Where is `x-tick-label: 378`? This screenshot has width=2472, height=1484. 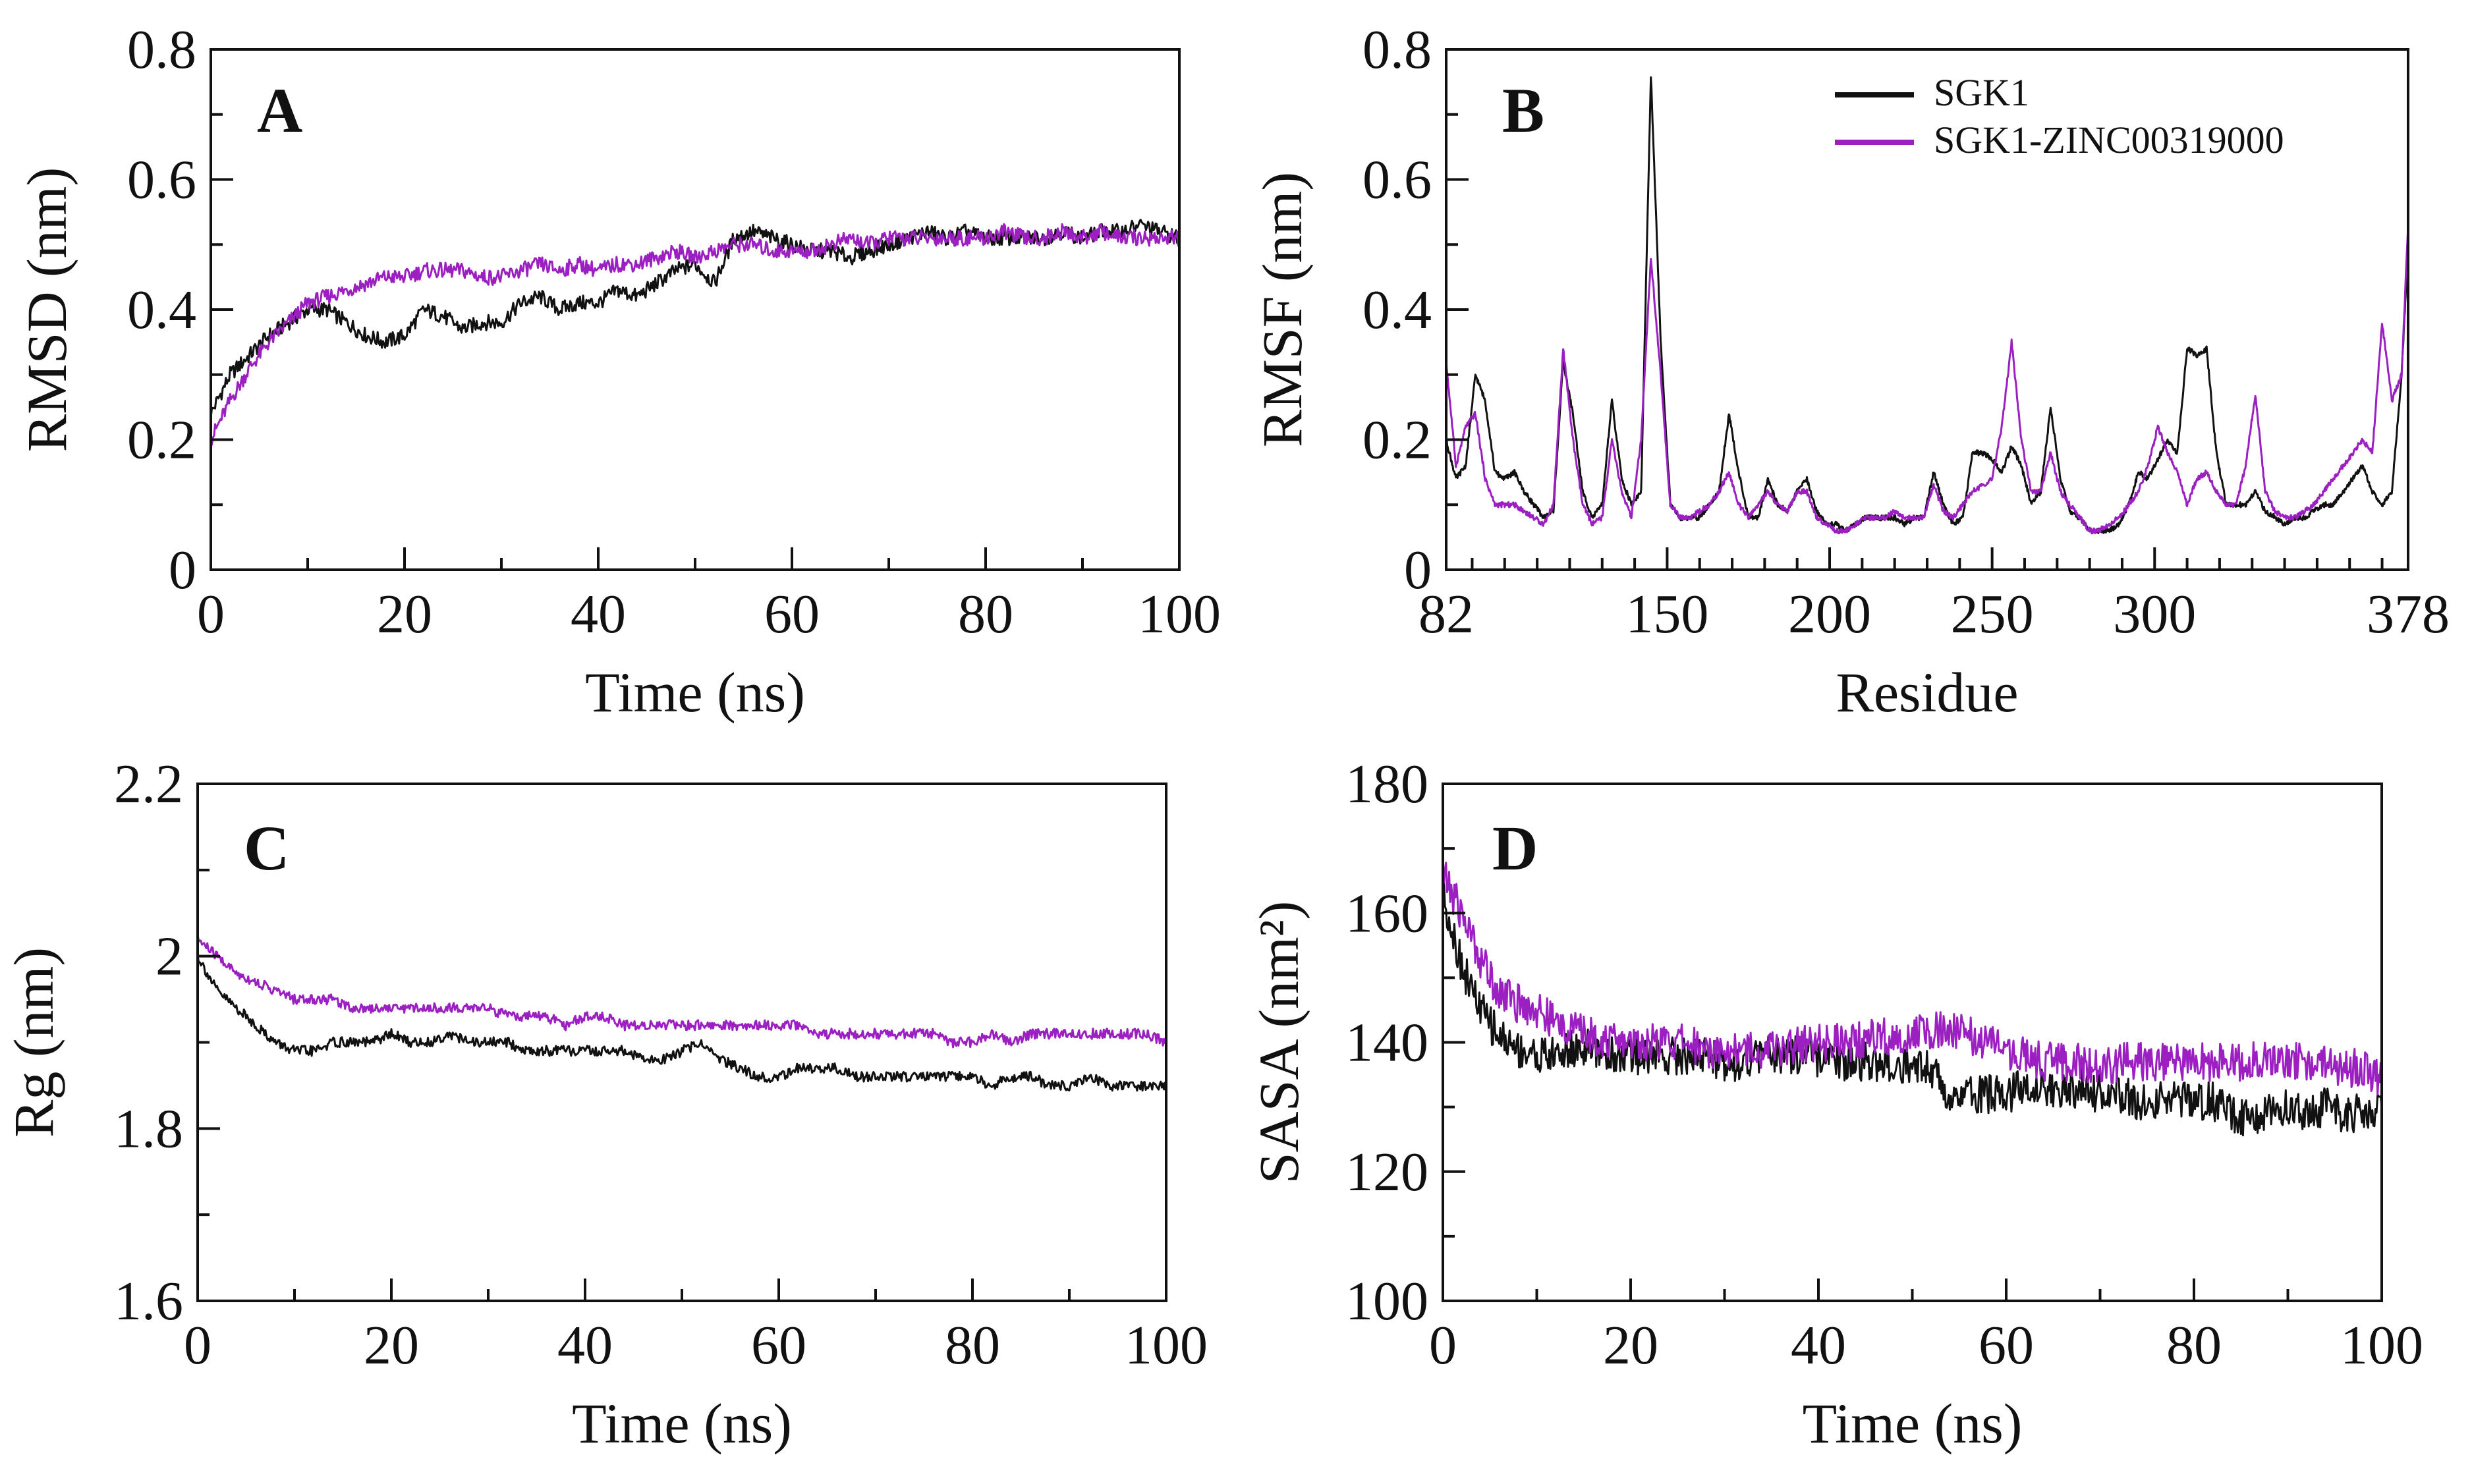 x-tick-label: 378 is located at coordinates (2408, 614).